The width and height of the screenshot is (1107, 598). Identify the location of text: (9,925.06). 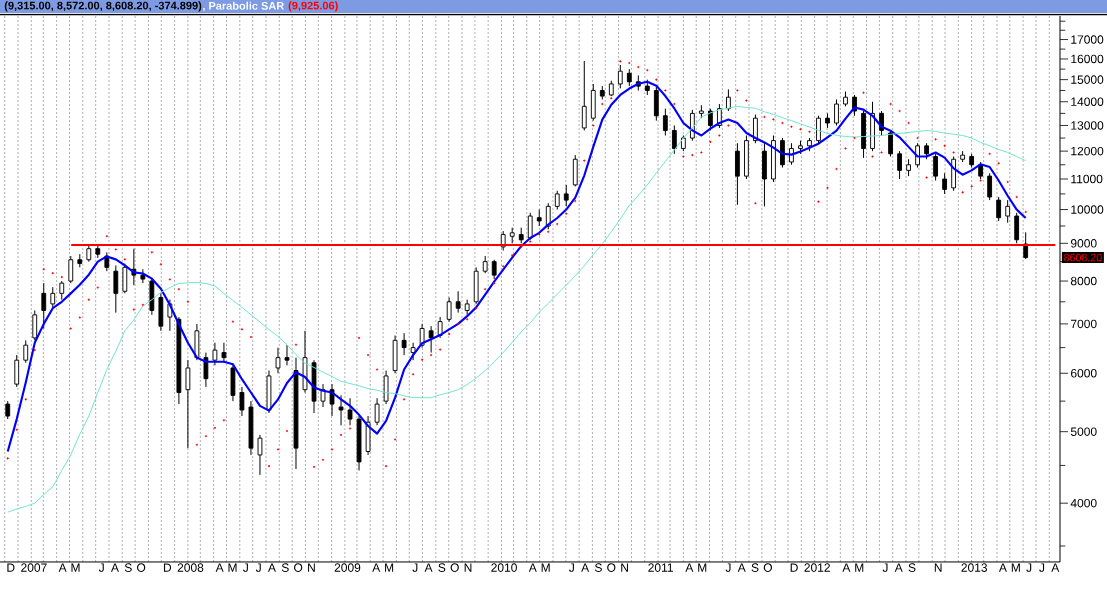
(313, 6).